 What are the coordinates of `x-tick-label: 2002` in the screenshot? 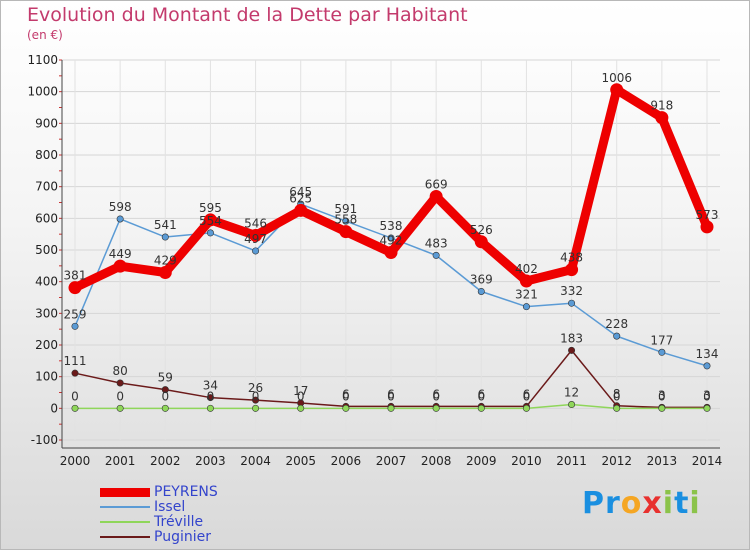 It's located at (165, 461).